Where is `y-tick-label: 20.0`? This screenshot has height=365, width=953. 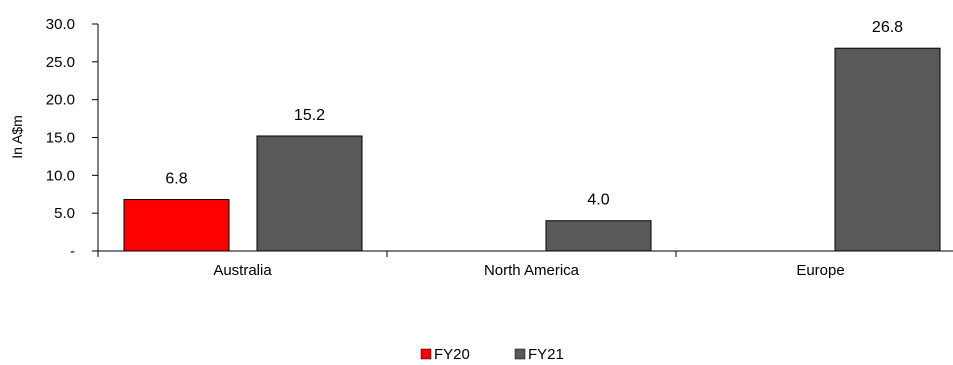
y-tick-label: 20.0 is located at coordinates (60, 100).